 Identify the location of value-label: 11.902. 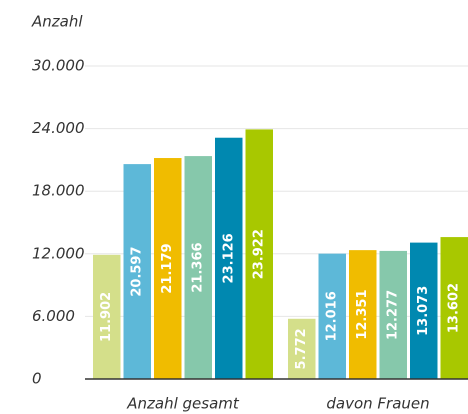
(106, 317).